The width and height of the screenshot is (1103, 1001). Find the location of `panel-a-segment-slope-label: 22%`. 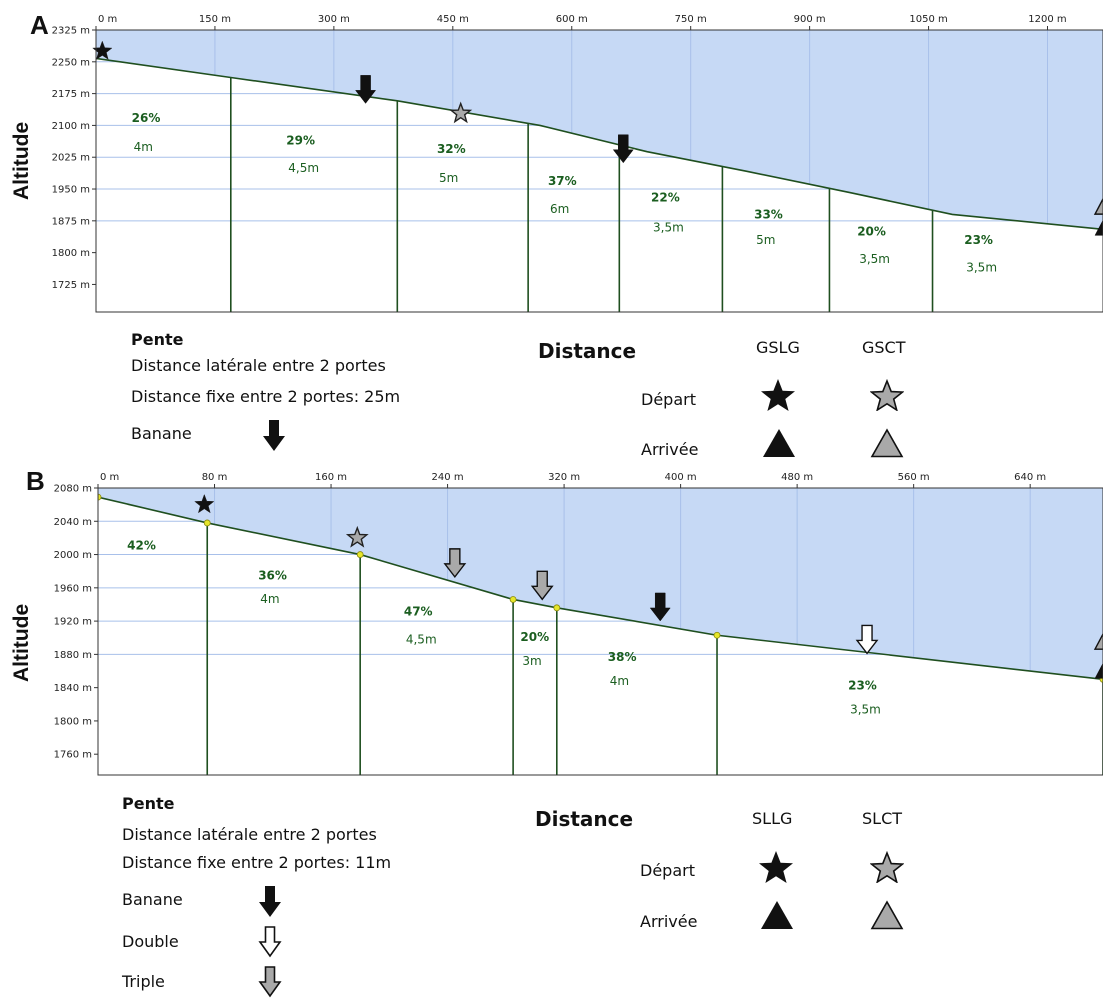

panel-a-segment-slope-label: 22% is located at coordinates (665, 198).